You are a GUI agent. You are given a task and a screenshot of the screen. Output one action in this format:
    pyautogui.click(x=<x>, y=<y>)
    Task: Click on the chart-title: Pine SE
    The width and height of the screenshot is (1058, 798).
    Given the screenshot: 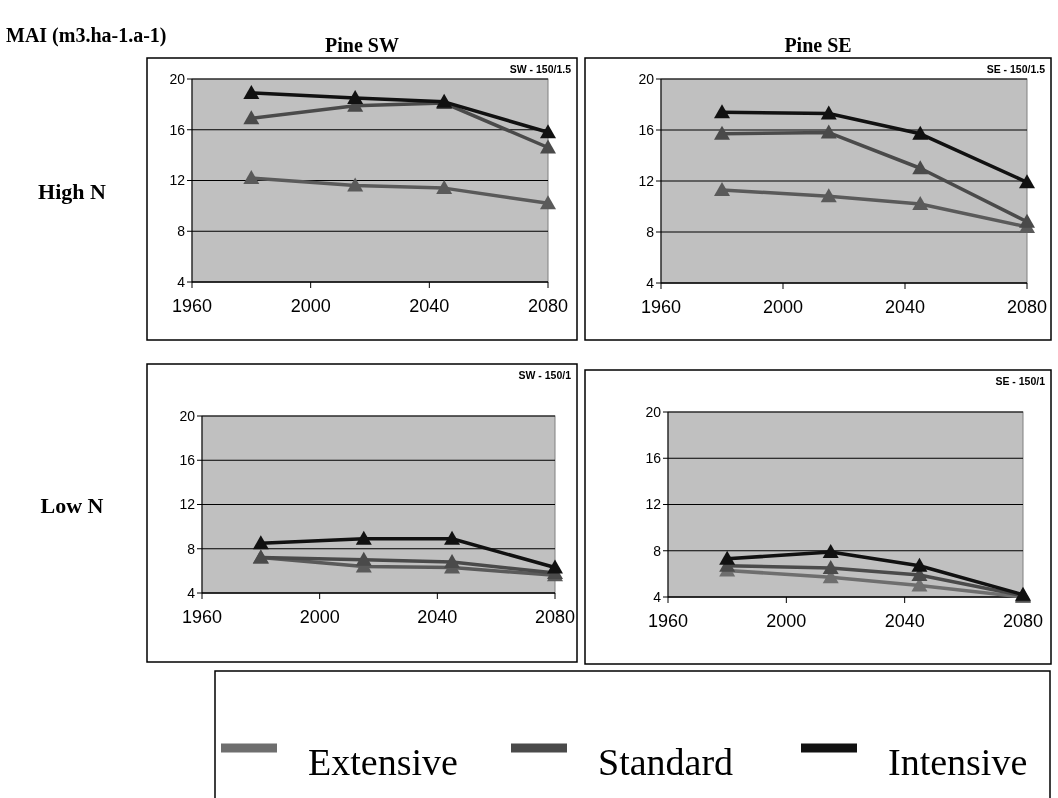 What is the action you would take?
    pyautogui.click(x=818, y=45)
    